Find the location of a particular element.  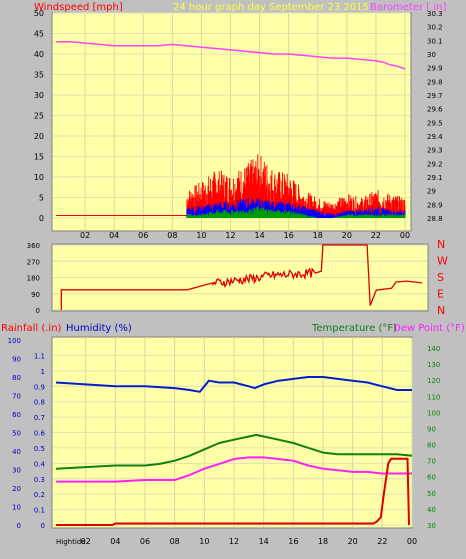

temperature-y-tick-label: 110 is located at coordinates (433, 397).